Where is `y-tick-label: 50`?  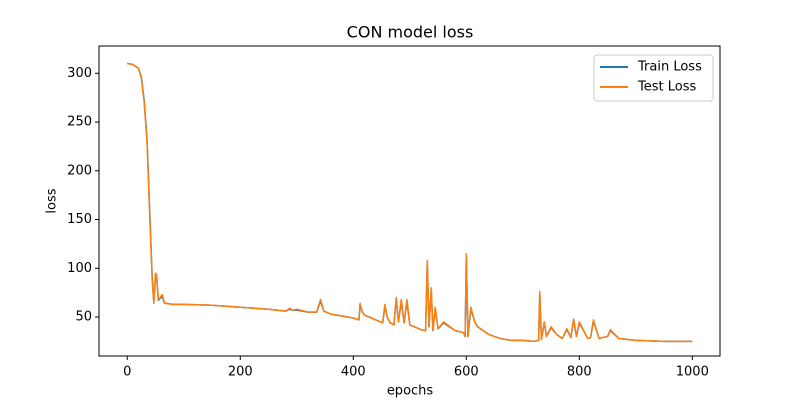
y-tick-label: 50 is located at coordinates (83, 317).